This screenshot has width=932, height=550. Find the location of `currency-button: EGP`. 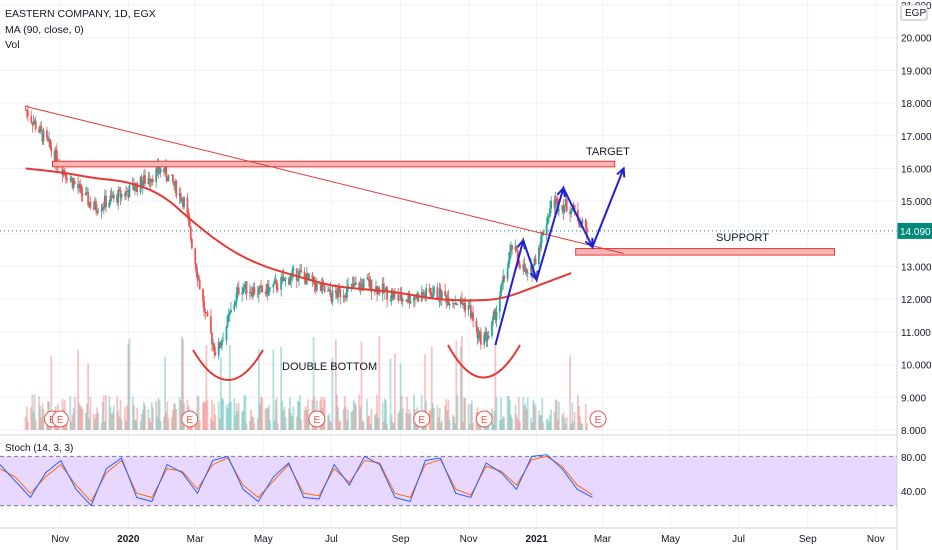

currency-button: EGP is located at coordinates (914, 12).